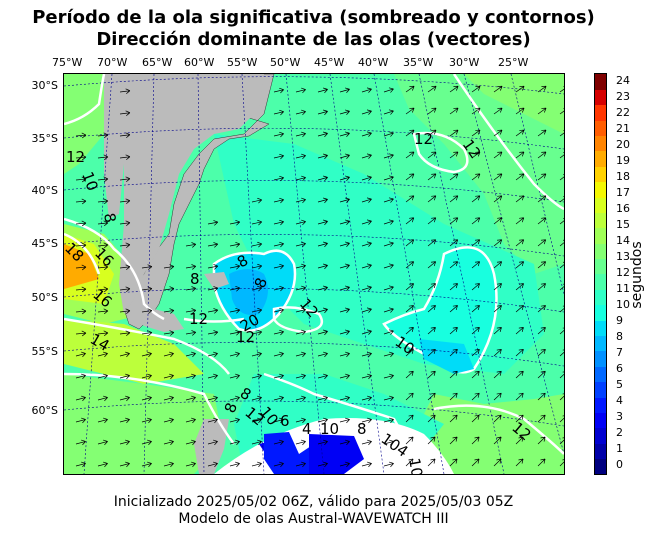 Image resolution: width=661 pixels, height=537 pixels. What do you see at coordinates (513, 62) in the screenshot?
I see `lon-tick-25w: 25°W` at bounding box center [513, 62].